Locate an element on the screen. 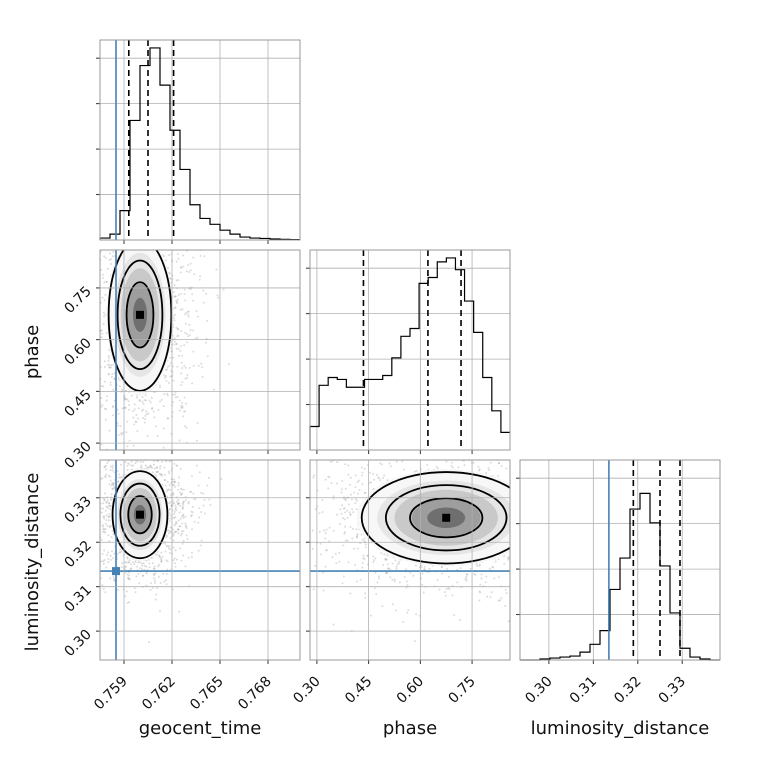 Image resolution: width=760 pixels, height=760 pixels. panel-geocent-time-vs-phase-content is located at coordinates (142, 329).